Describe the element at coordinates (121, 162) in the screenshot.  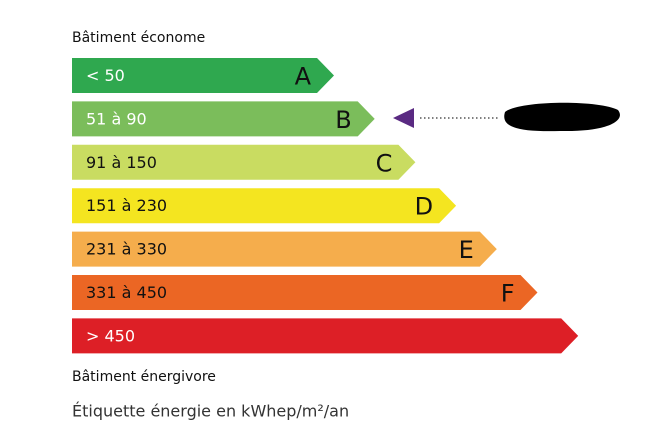
I see `class-range: 91 à 150` at that location.